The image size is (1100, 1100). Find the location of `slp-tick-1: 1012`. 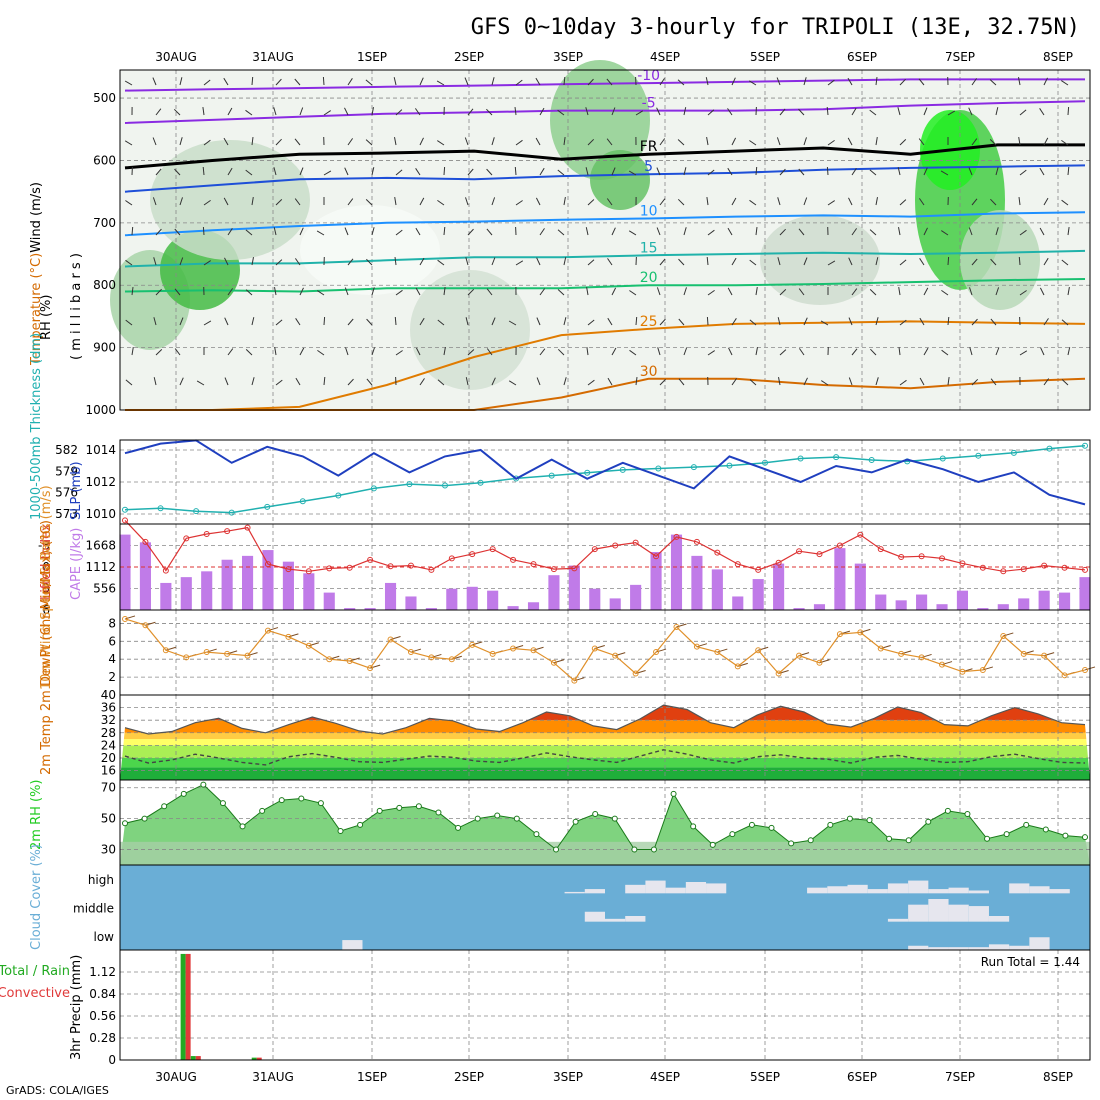

slp-tick-1: 1012 is located at coordinates (100, 482).